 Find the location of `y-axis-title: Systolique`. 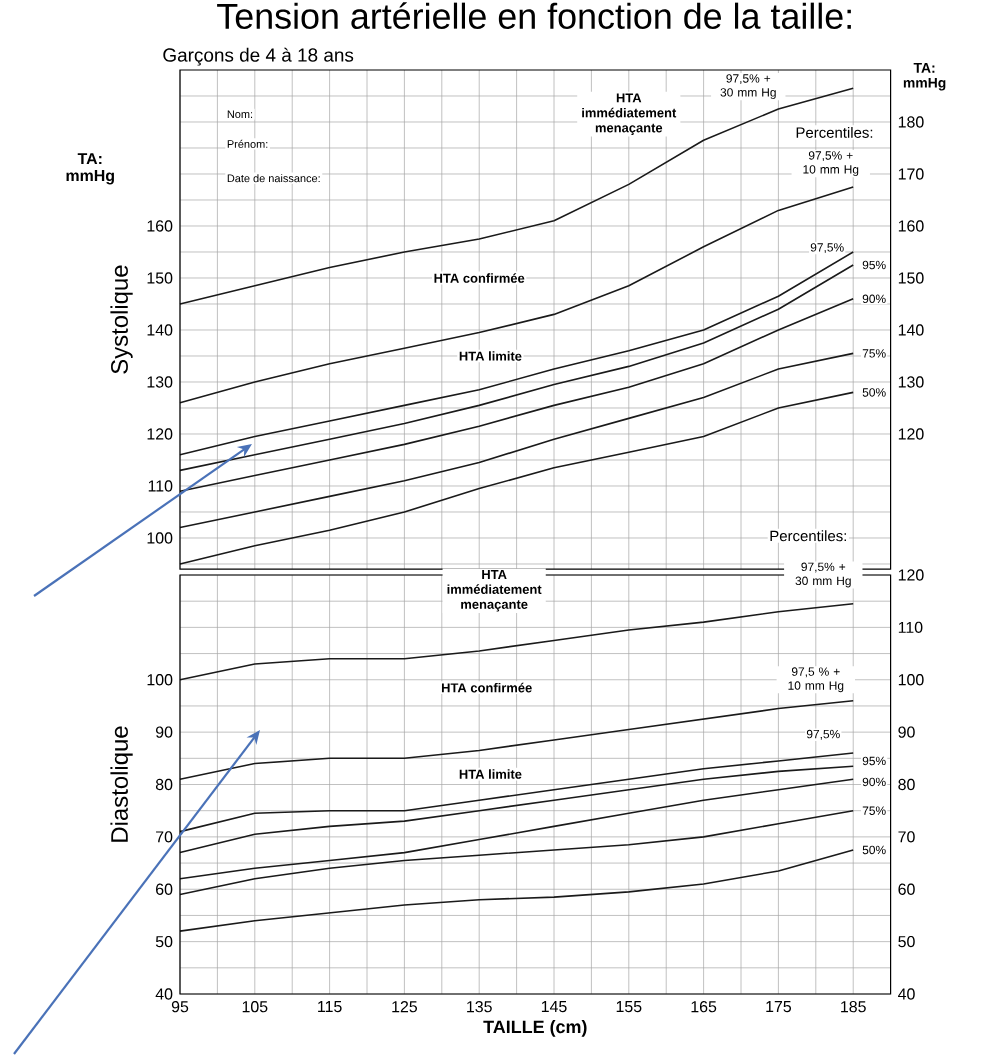

y-axis-title: Systolique is located at coordinates (121, 319).